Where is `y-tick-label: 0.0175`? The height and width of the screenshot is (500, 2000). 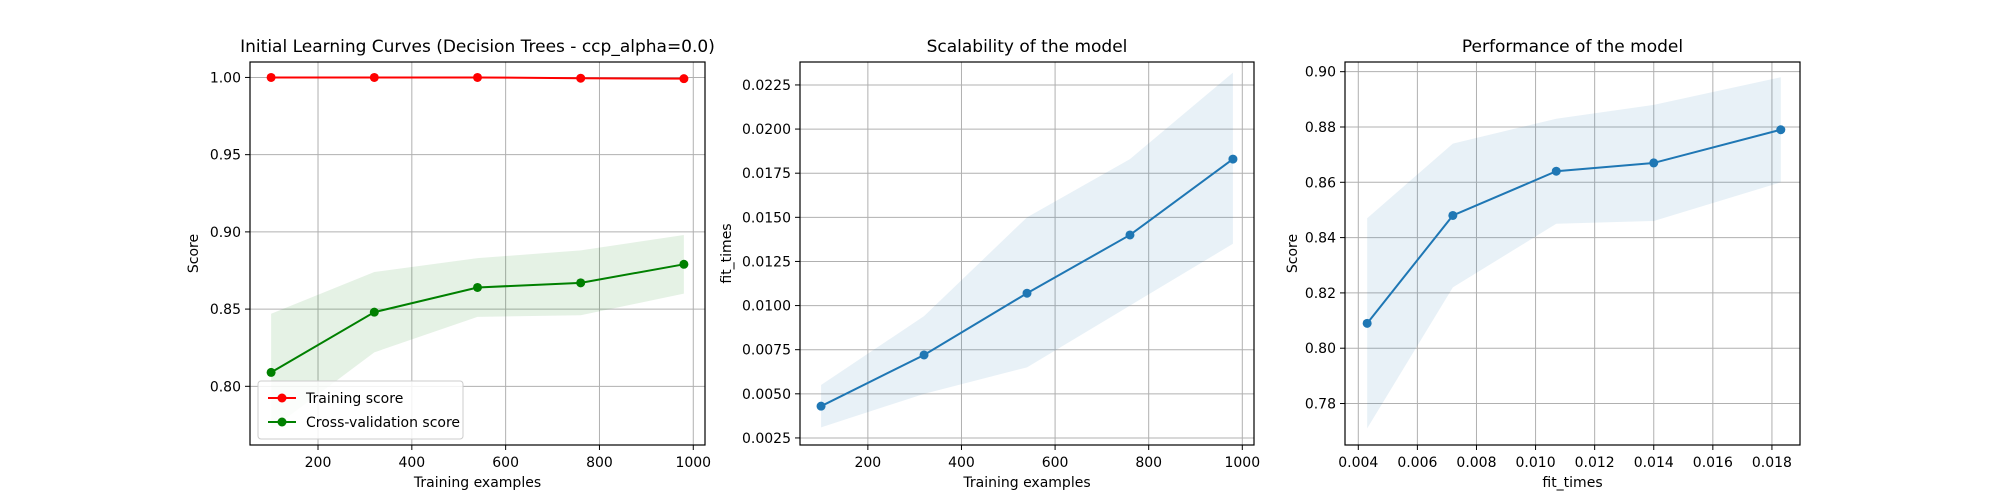 y-tick-label: 0.0175 is located at coordinates (766, 174).